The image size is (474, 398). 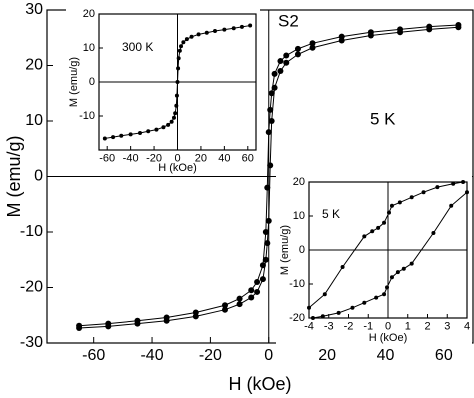 I want to click on x-tick-label: -3, so click(x=329, y=327).